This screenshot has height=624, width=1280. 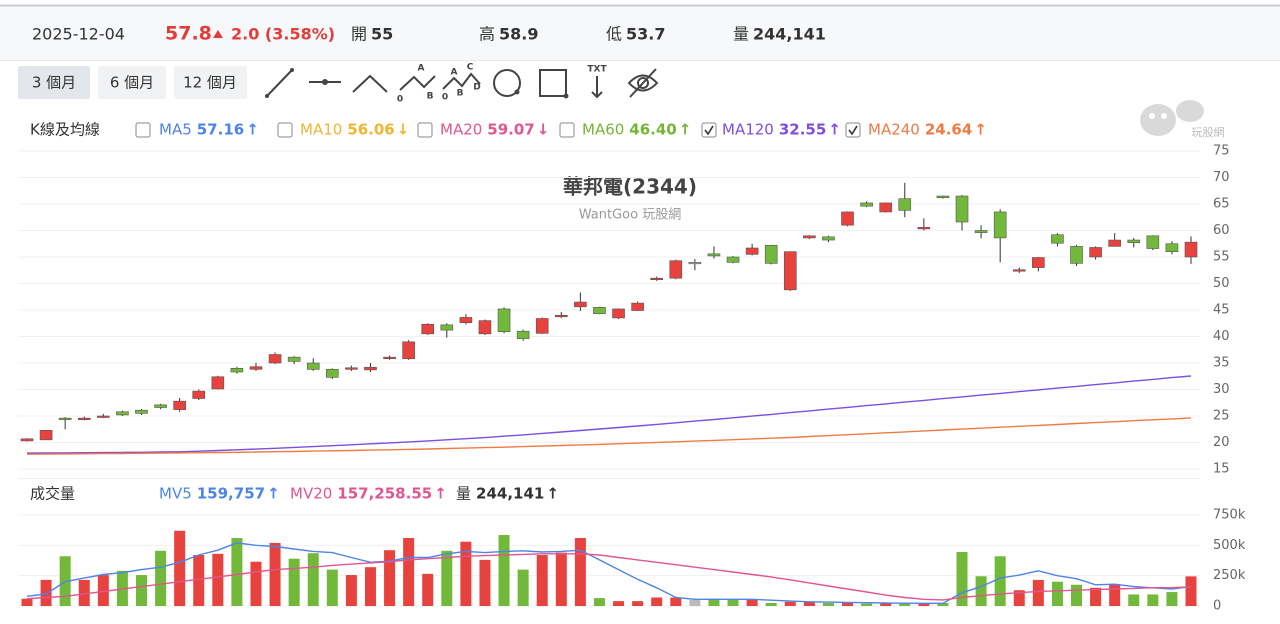 I want to click on indicator-name: MA10, so click(x=321, y=130).